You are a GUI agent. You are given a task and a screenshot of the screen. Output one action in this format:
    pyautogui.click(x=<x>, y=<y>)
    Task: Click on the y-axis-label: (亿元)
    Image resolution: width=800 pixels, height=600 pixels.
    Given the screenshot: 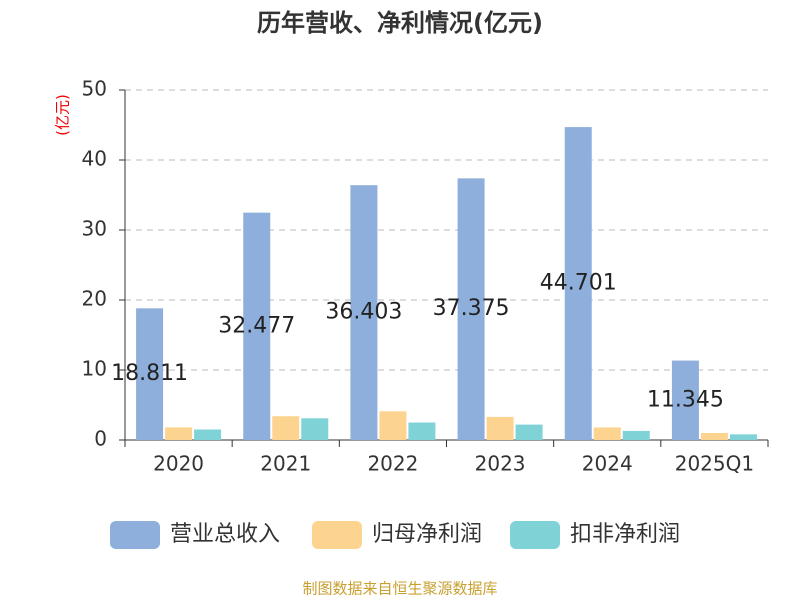 What is the action you would take?
    pyautogui.click(x=63, y=115)
    